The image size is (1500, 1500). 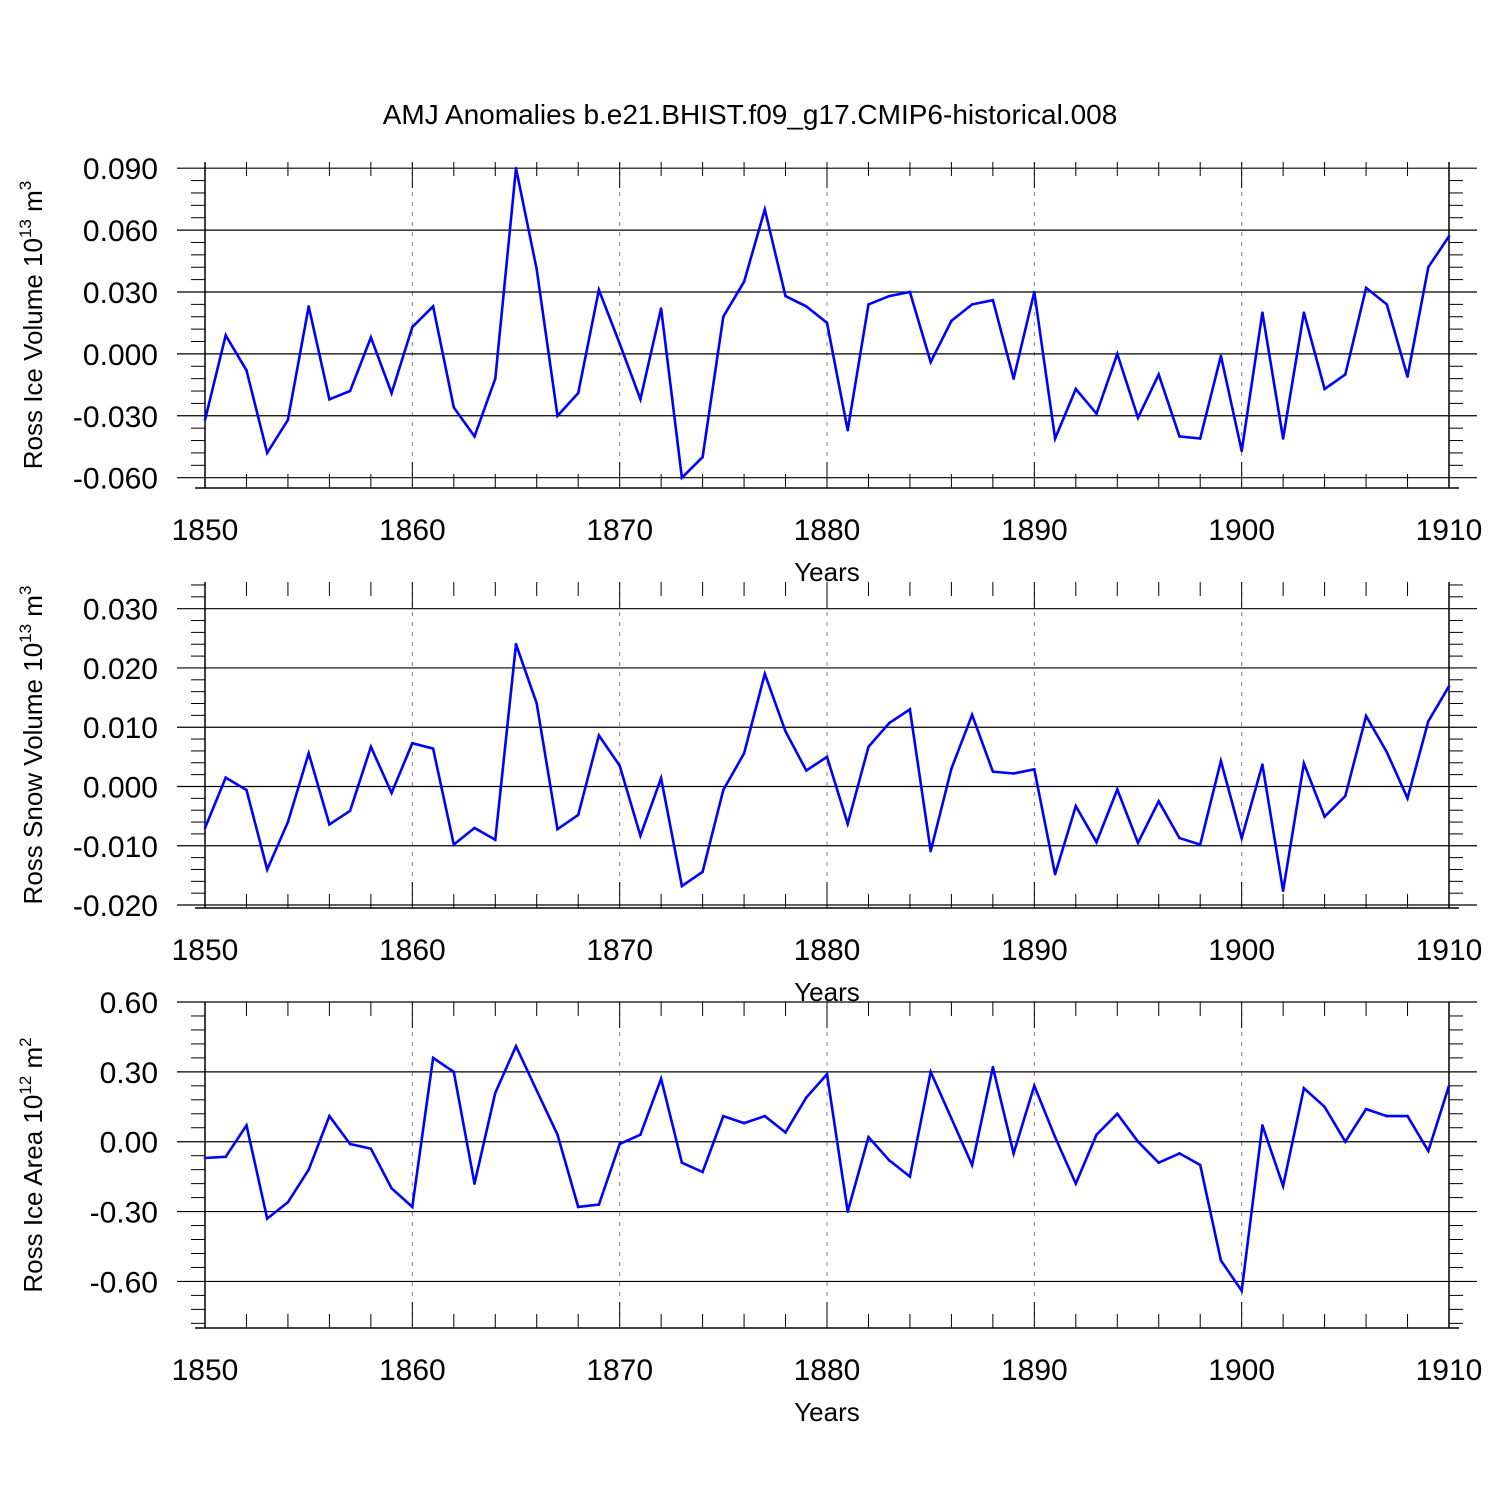 I want to click on chart-1-y-tick-label: 0.090, so click(x=120, y=169).